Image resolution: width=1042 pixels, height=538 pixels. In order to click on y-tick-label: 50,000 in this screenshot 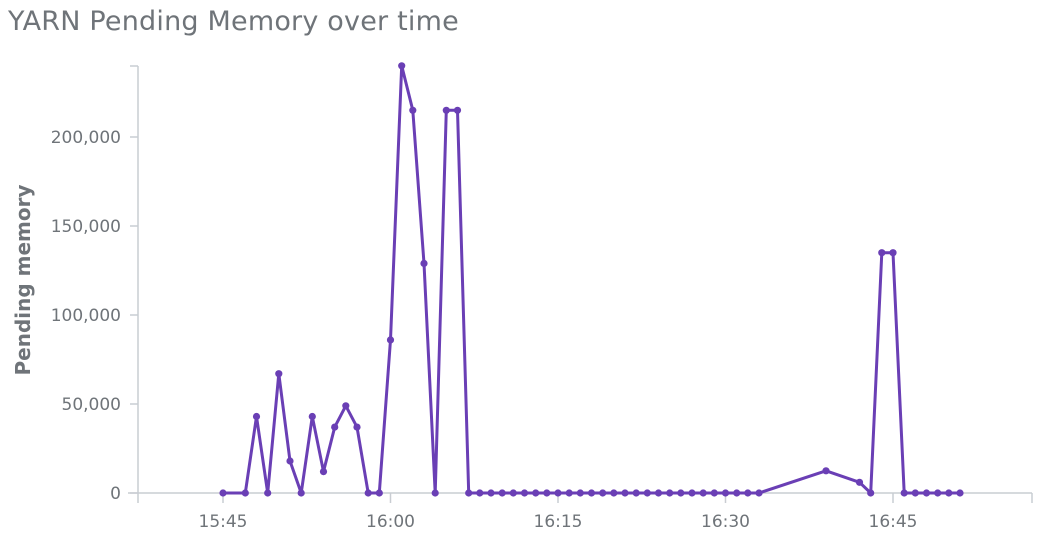, I will do `click(91, 405)`.